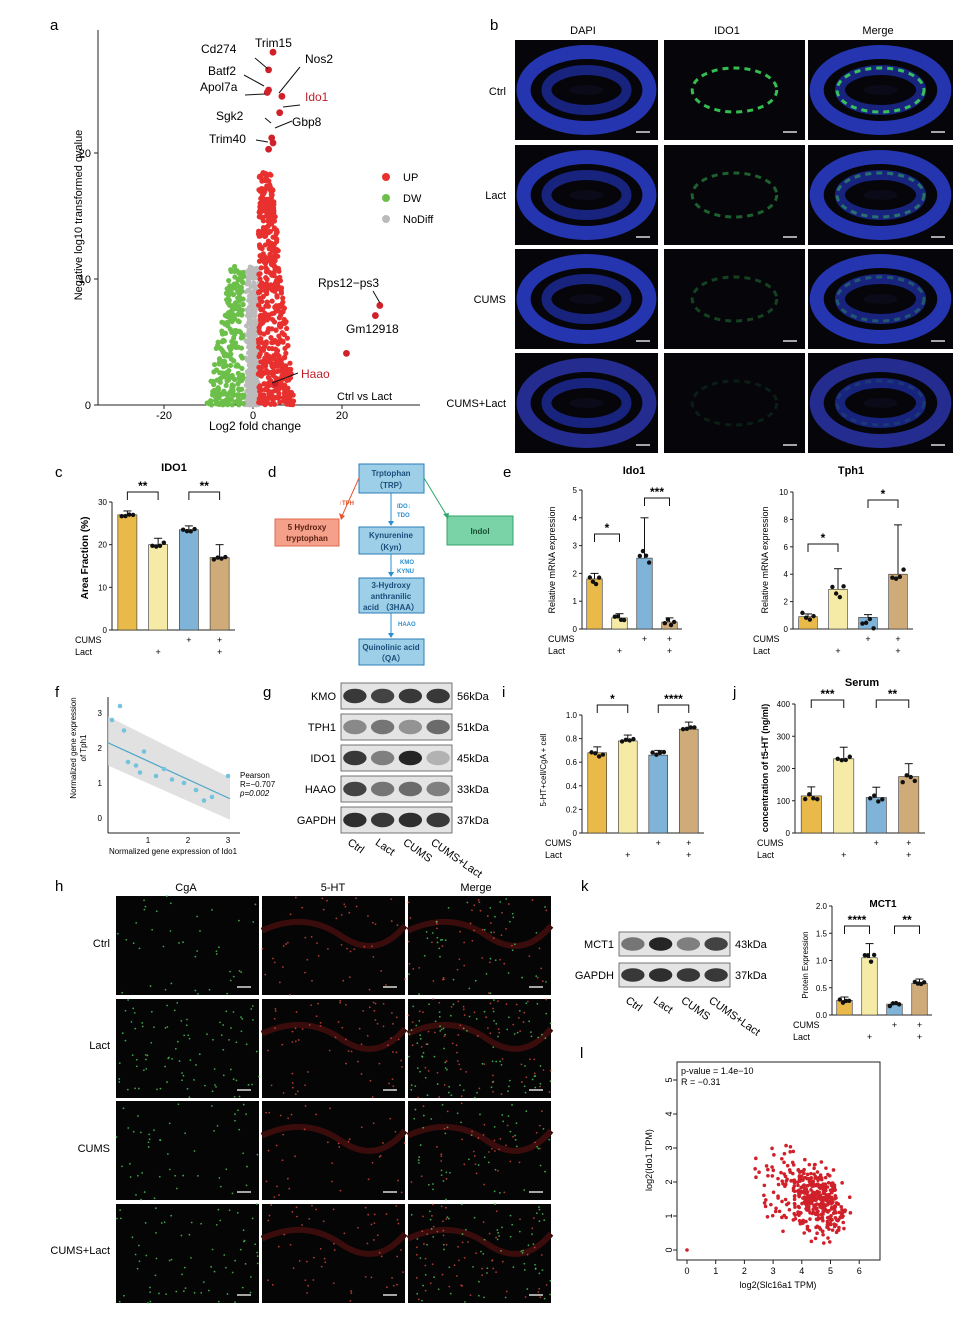 This screenshot has width=974, height=1319. I want to click on tissue-autofluorescence, so click(334, 933).